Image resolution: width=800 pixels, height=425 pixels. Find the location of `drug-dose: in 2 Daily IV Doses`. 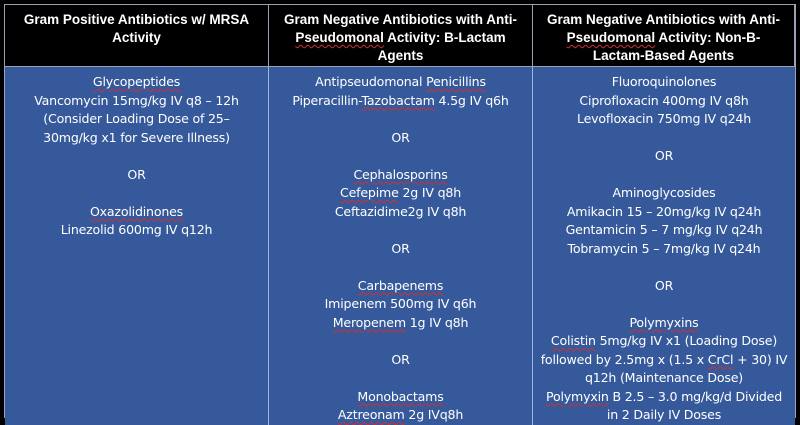

drug-dose: in 2 Daily IV Doses is located at coordinates (664, 414).